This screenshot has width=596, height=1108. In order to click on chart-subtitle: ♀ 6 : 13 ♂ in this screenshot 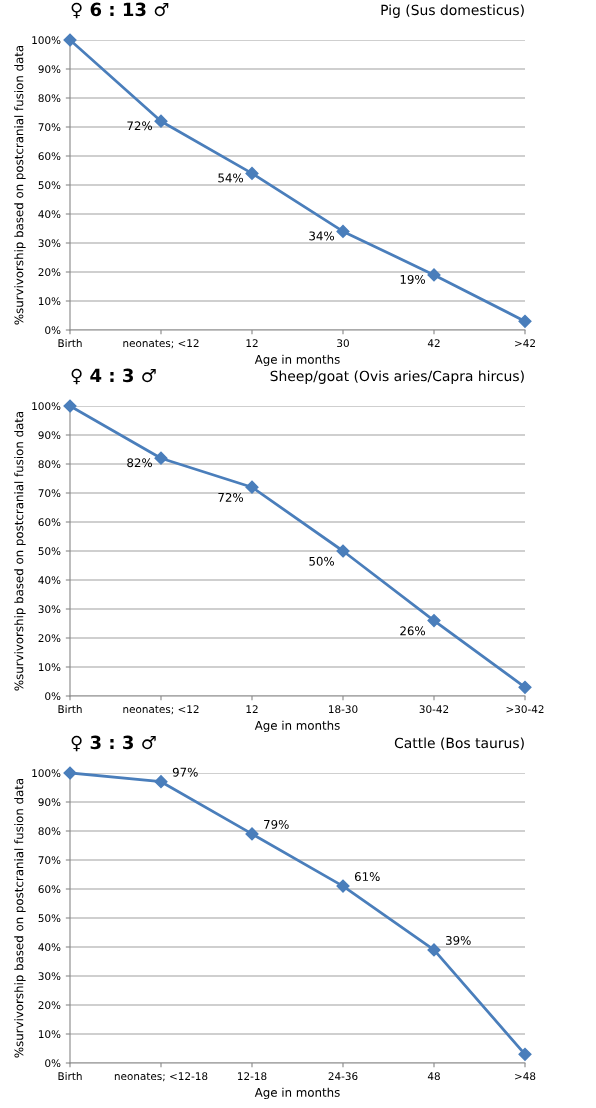, I will do `click(120, 10)`.